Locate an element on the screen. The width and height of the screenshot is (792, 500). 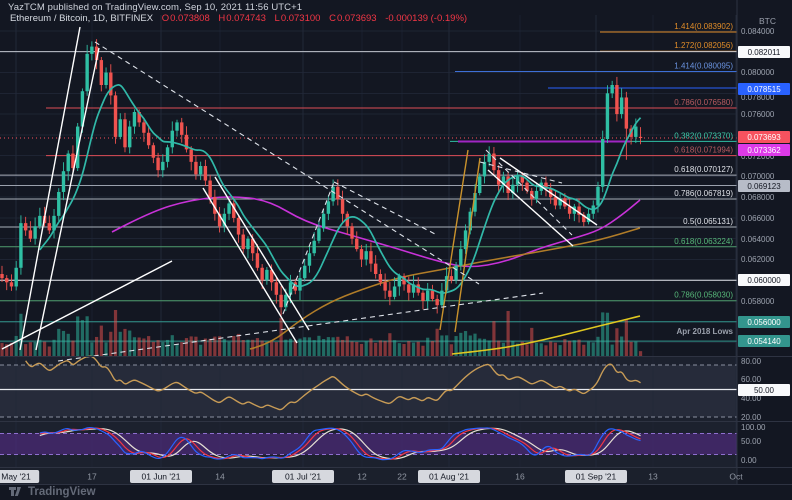
open-value: 0.073808 is located at coordinates (190, 18).